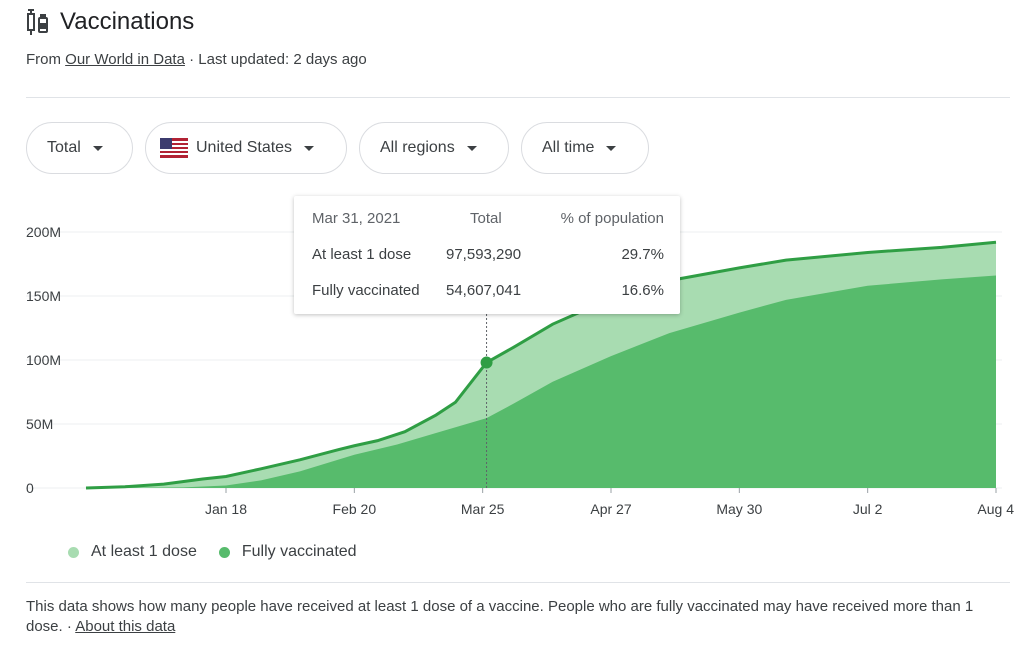 This screenshot has width=1024, height=646. What do you see at coordinates (174, 148) in the screenshot?
I see `us-flag-icon` at bounding box center [174, 148].